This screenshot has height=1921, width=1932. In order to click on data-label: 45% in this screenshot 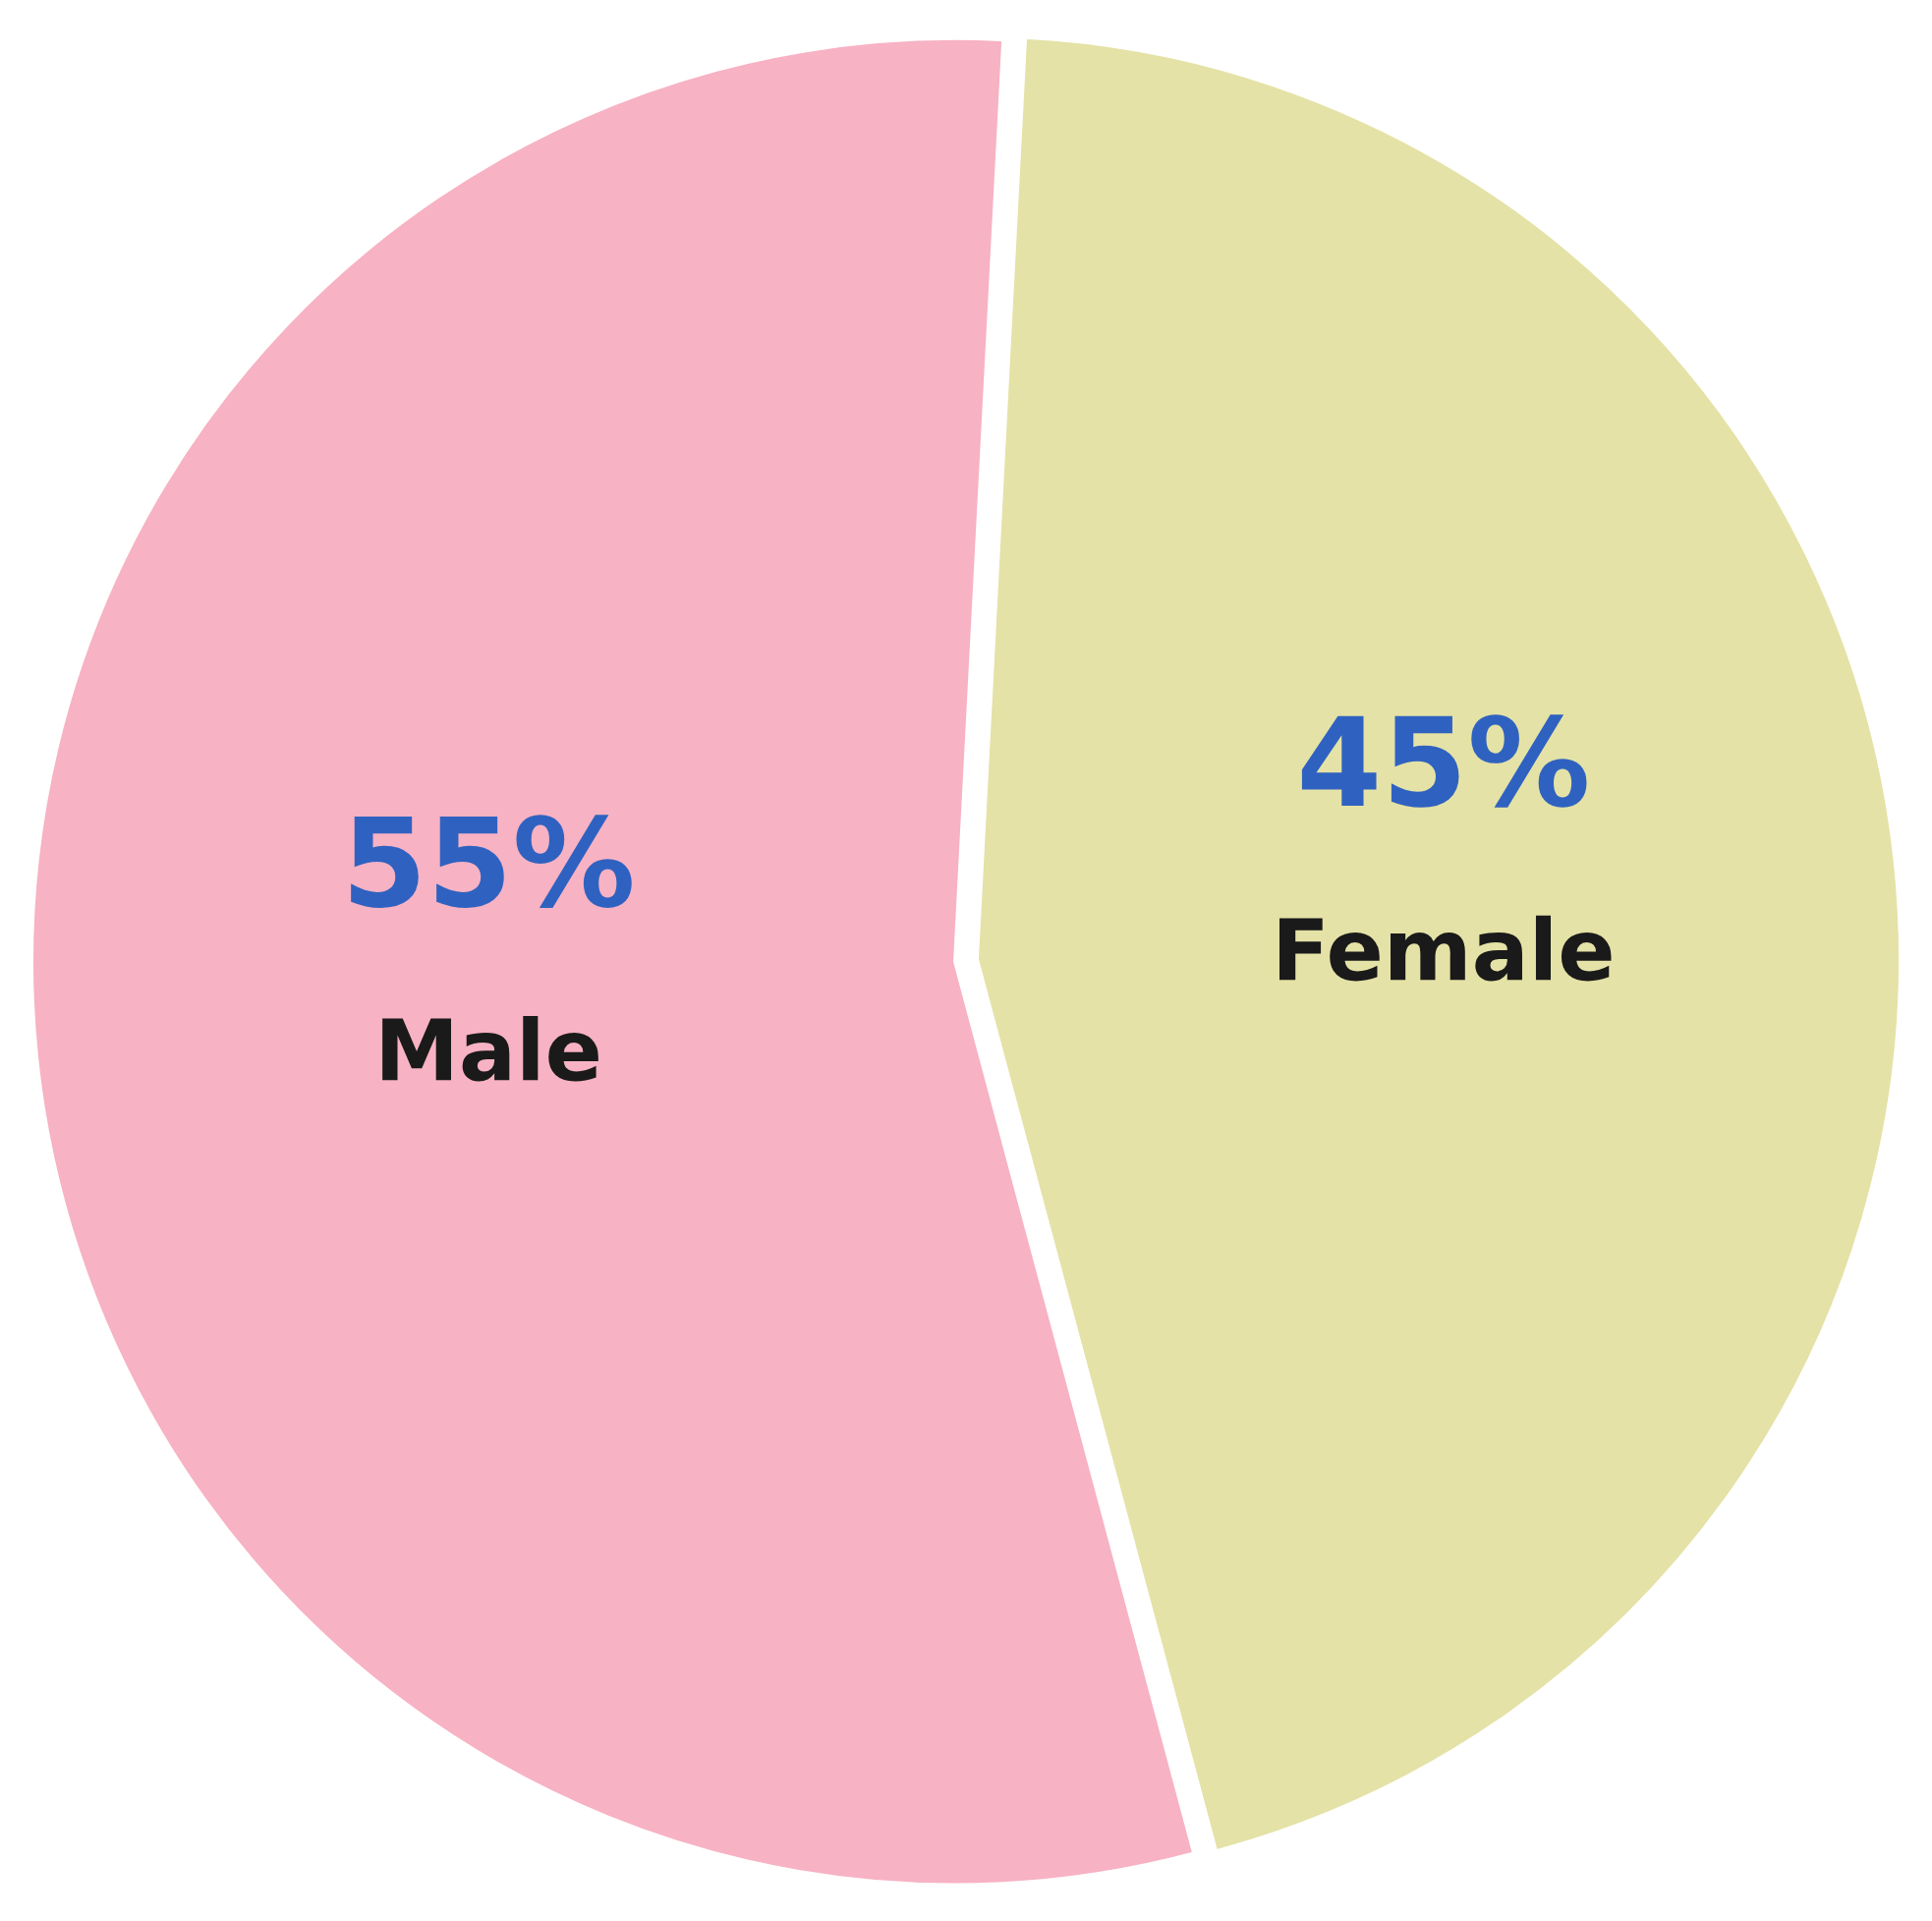, I will do `click(1444, 761)`.